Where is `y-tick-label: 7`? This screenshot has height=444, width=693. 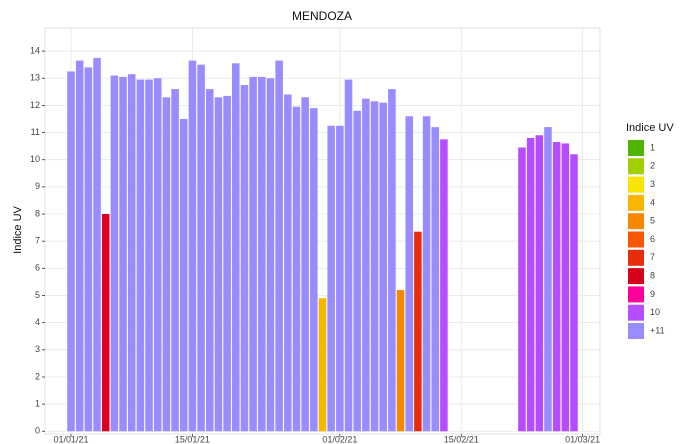 y-tick-label: 7 is located at coordinates (37, 241).